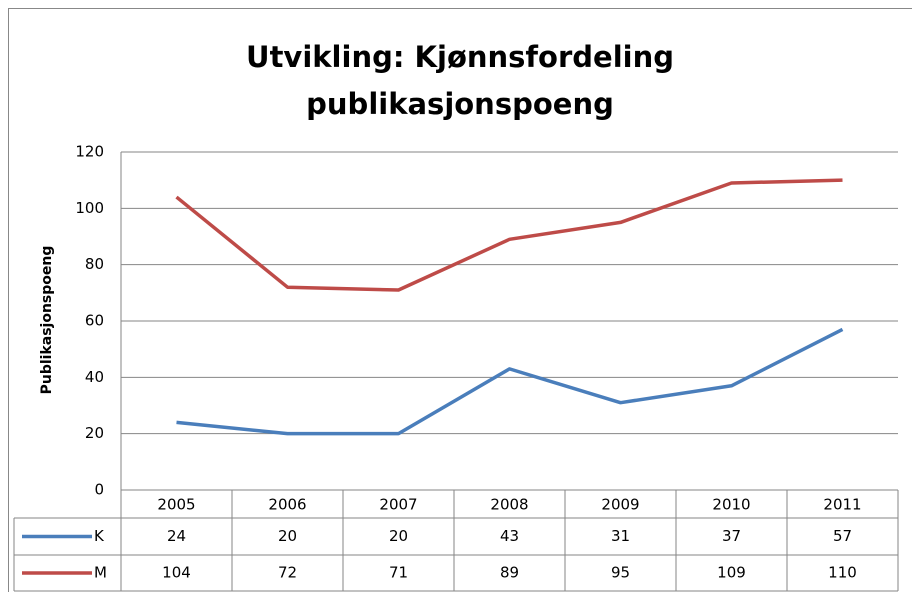 This screenshot has height=592, width=912. Describe the element at coordinates (509, 573) in the screenshot. I see `table-value: 89` at that location.